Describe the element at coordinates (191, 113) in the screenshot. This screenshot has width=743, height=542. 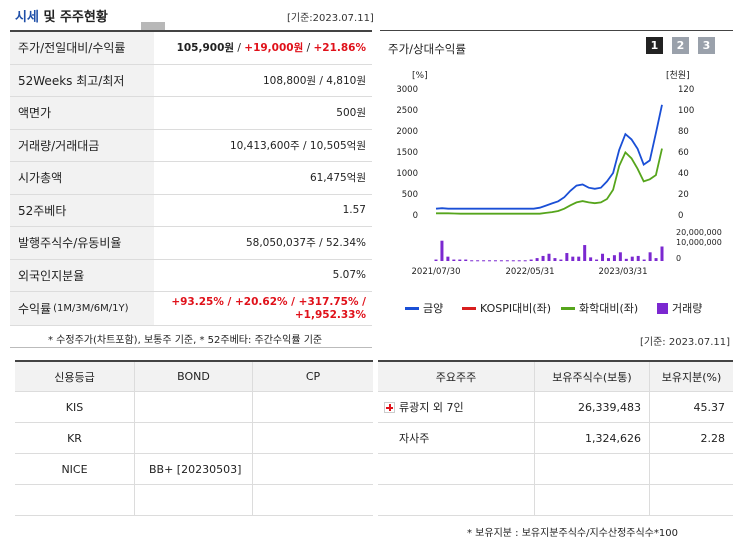
I see `stat-row-face-value: 액면가 500원` at that location.